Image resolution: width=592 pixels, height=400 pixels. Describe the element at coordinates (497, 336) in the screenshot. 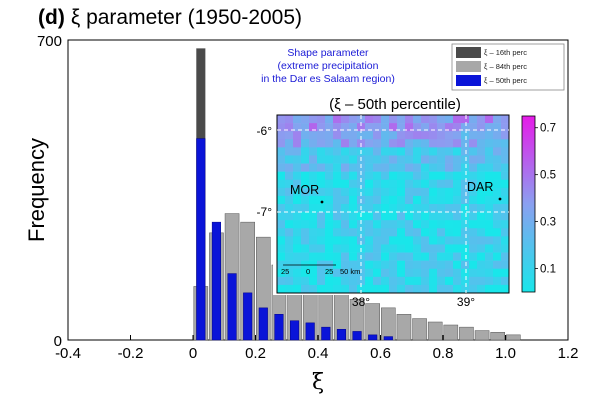

I see `bar-84th` at that location.